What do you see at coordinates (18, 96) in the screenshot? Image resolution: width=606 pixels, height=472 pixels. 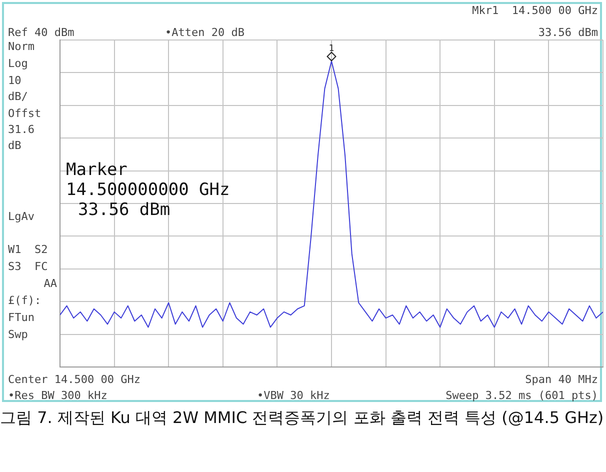 I see `text: dB/` at bounding box center [18, 96].